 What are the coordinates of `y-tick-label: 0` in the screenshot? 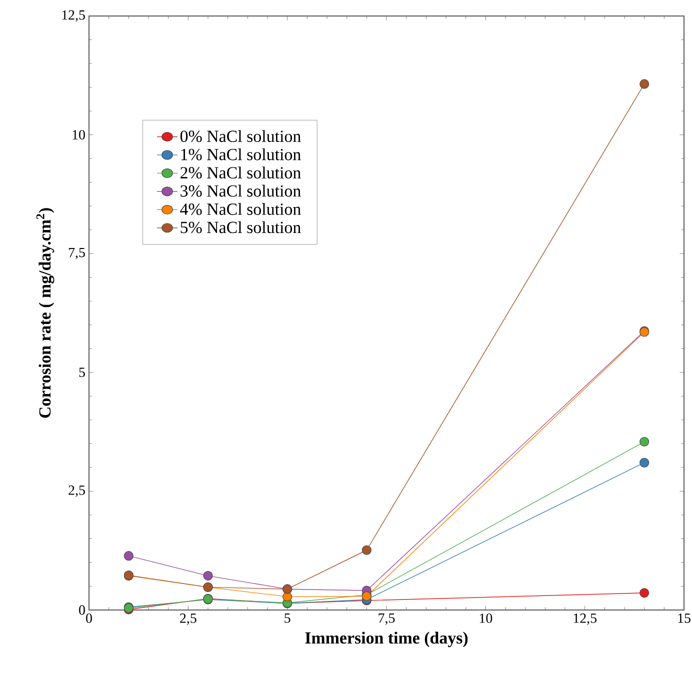 It's located at (82, 610).